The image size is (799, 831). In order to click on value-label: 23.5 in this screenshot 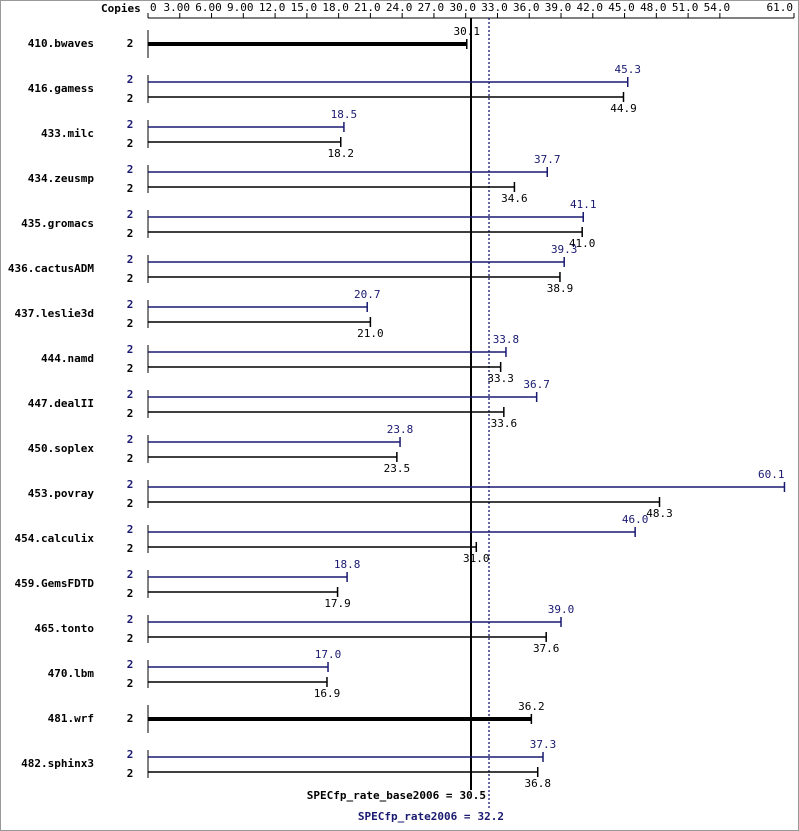, I will do `click(397, 468)`.